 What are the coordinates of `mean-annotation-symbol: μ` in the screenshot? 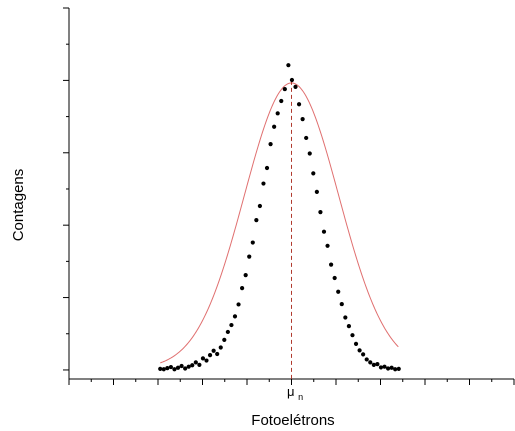 It's located at (291, 391).